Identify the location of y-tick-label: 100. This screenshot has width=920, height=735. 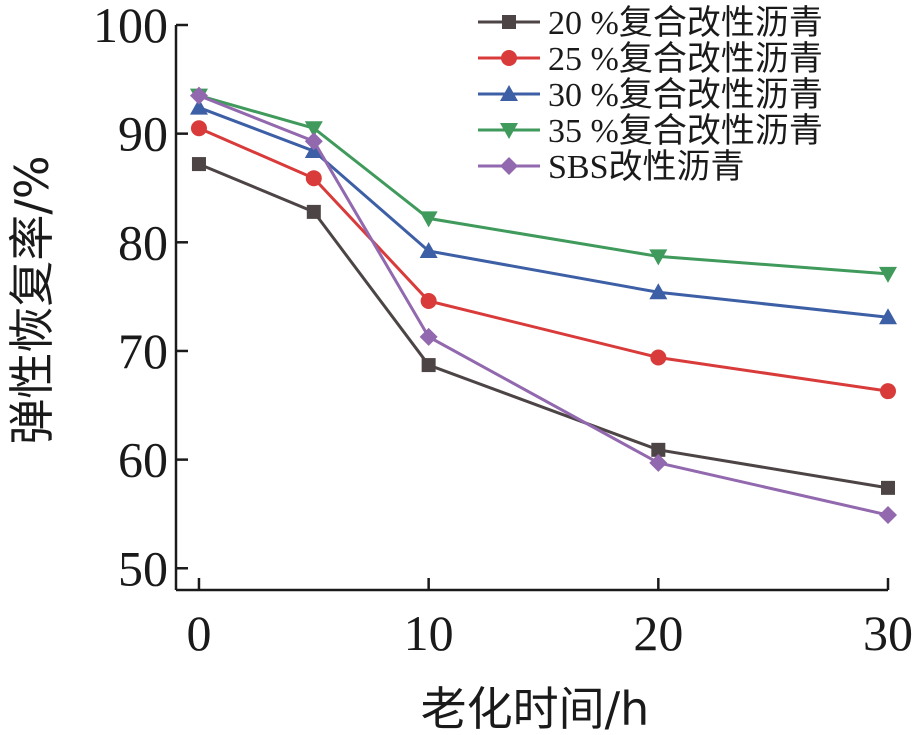
(130, 26).